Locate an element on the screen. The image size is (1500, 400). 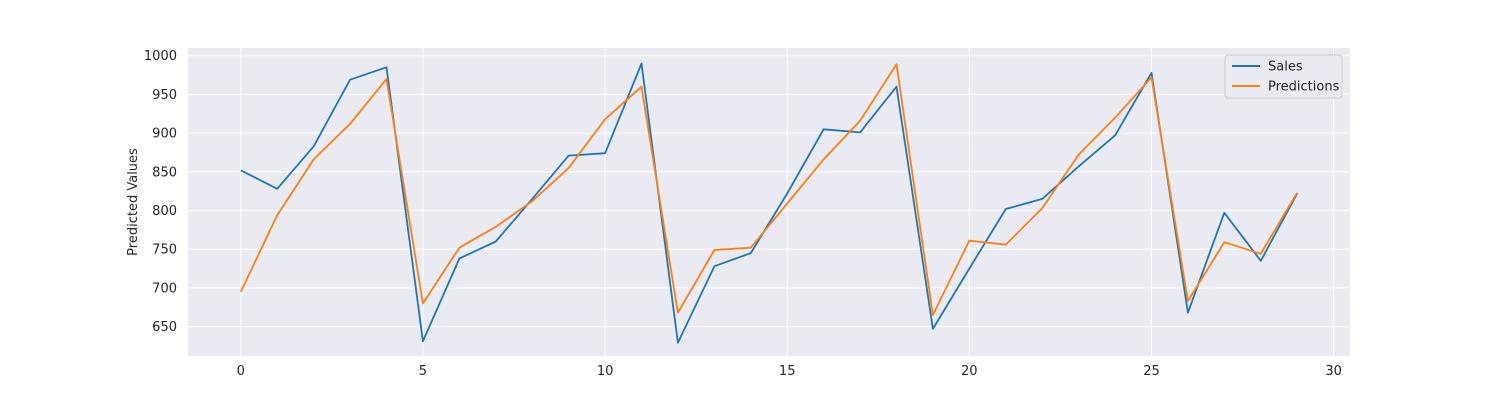
y-tick-label: 1000 is located at coordinates (160, 56).